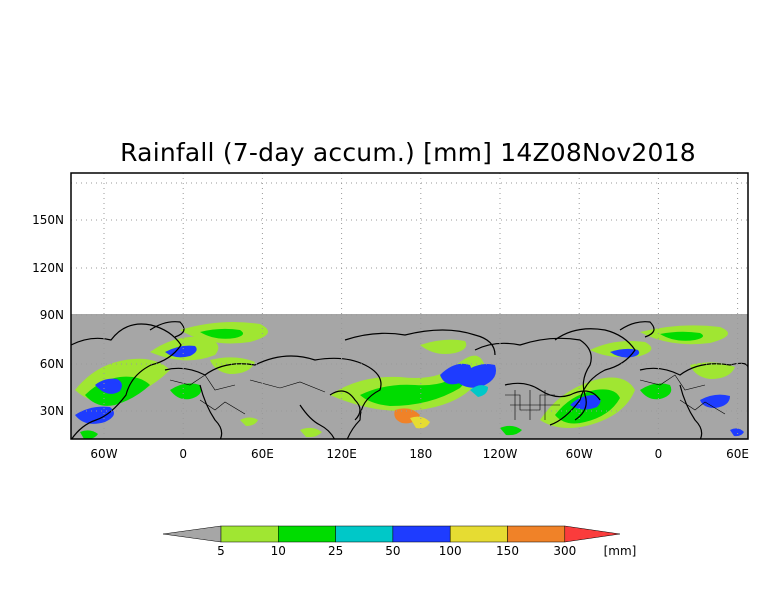  I want to click on latitude-tick-labels: 150N 120N 90N 60N 30N, so click(48, 315).